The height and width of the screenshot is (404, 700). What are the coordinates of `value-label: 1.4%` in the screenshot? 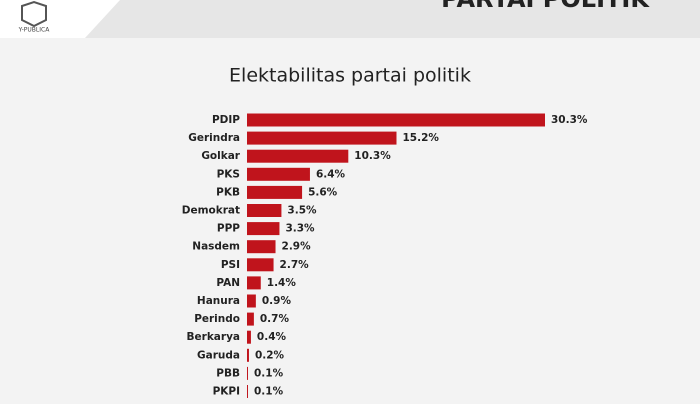 It's located at (282, 283).